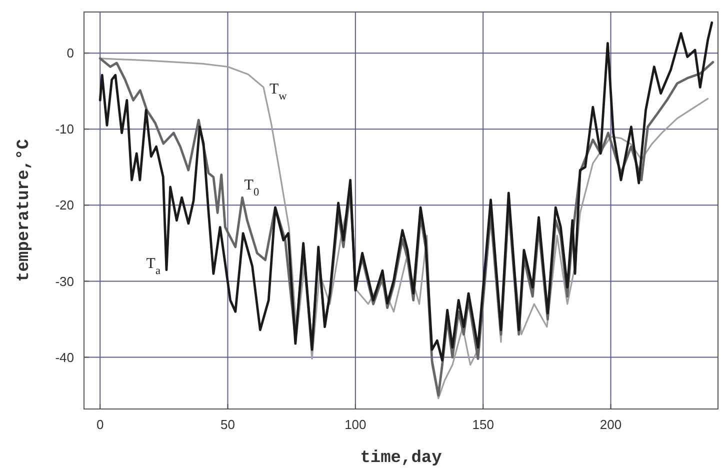 This screenshot has height=470, width=721. Describe the element at coordinates (483, 424) in the screenshot. I see `x-tick-label: 150` at that location.